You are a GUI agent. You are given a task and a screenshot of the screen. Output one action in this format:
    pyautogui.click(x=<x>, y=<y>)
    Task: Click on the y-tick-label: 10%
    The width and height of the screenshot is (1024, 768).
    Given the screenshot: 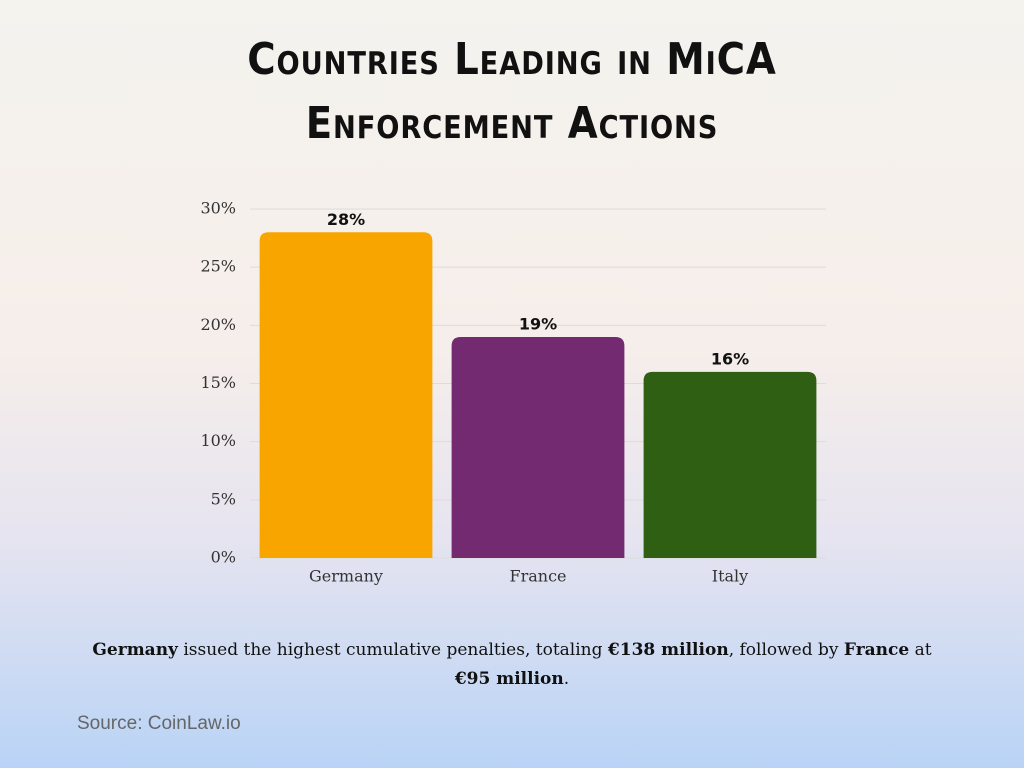 What is the action you would take?
    pyautogui.click(x=218, y=440)
    